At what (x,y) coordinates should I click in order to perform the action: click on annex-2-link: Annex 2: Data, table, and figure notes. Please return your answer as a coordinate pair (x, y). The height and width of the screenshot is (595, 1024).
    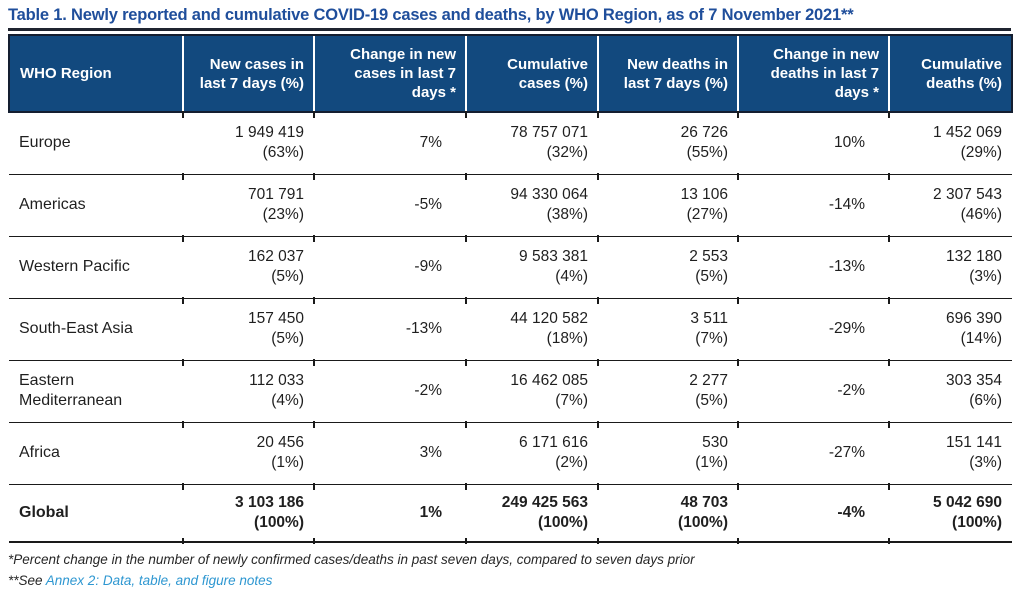
    Looking at the image, I should click on (159, 580).